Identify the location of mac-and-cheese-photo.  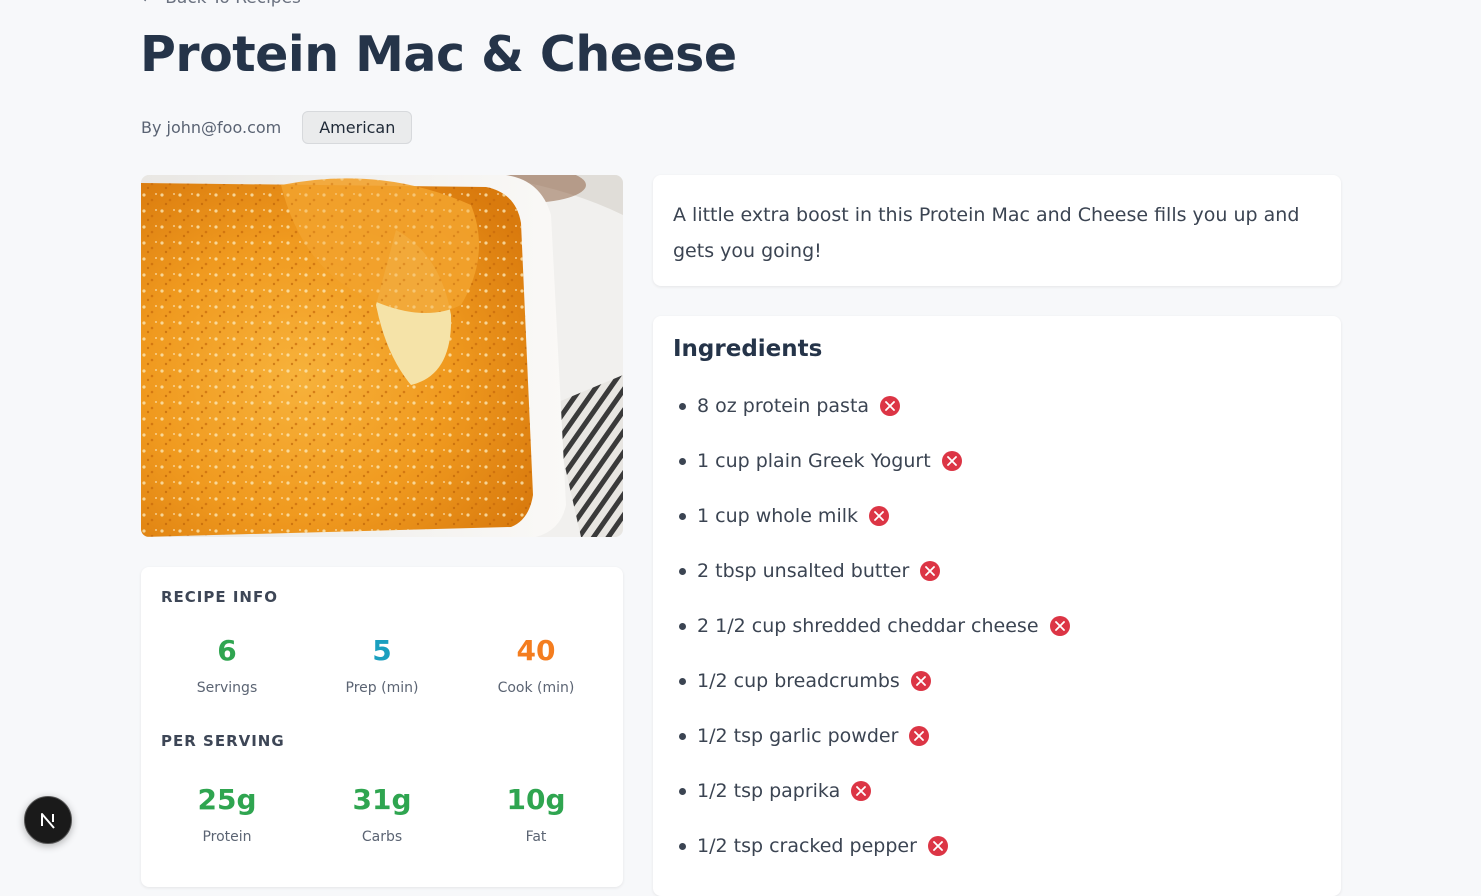
(382, 356).